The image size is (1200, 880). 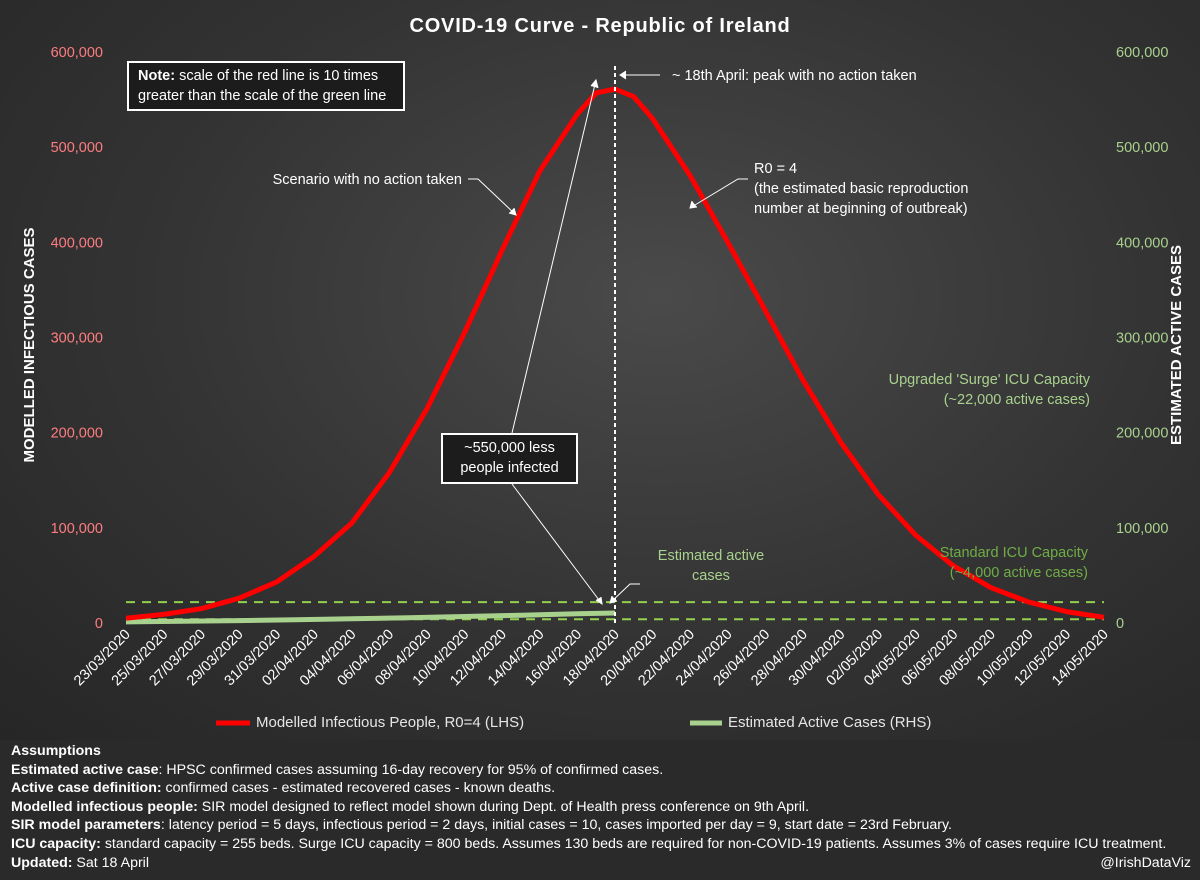 What do you see at coordinates (1120, 624) in the screenshot?
I see `y-tick-right: 0` at bounding box center [1120, 624].